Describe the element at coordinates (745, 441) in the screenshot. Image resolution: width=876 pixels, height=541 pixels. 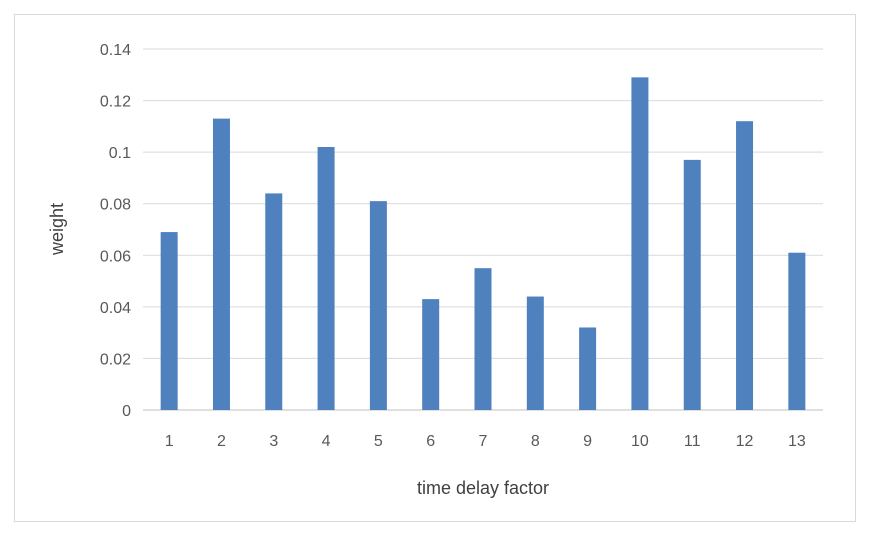
I see `x-tick-label: 12` at that location.